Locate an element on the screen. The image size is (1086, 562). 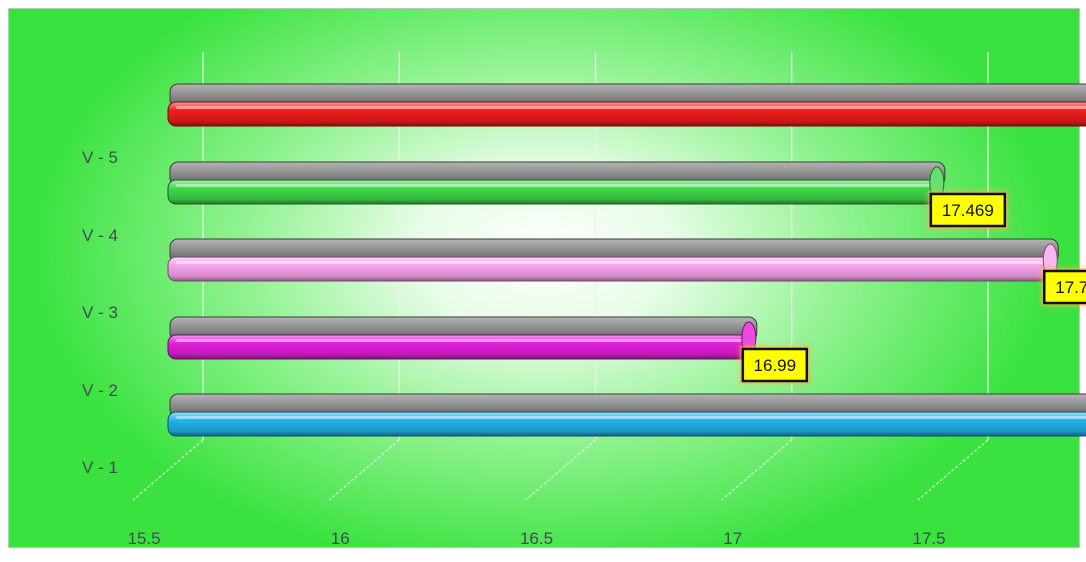
data-label-text: 16.99 is located at coordinates (775, 365).